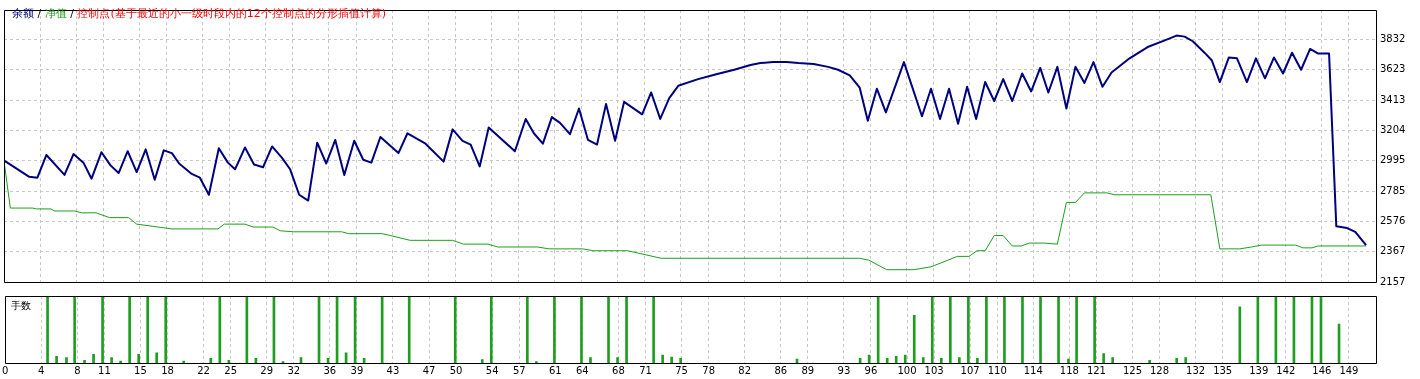  Describe the element at coordinates (1259, 370) in the screenshot. I see `x-tick-label: 139` at that location.